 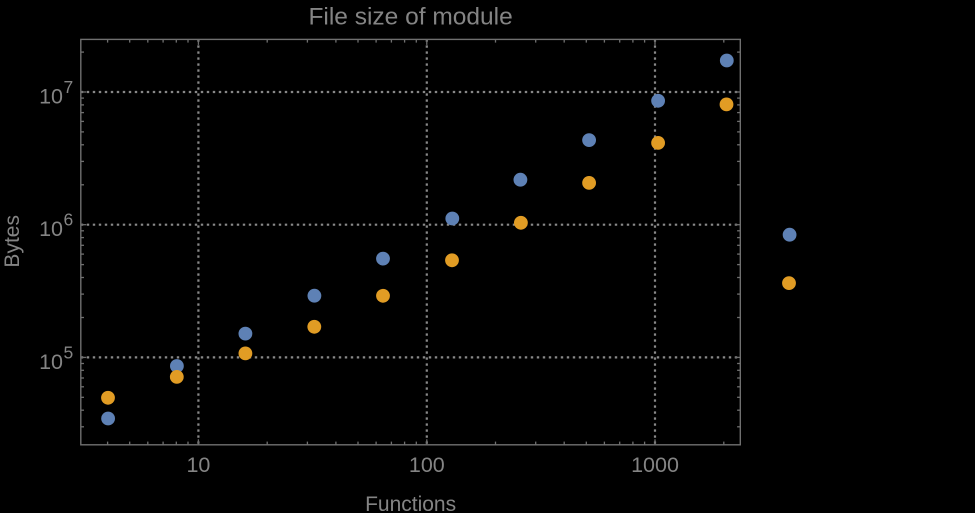 What do you see at coordinates (410, 17) in the screenshot?
I see `svg-text: File size of module` at bounding box center [410, 17].